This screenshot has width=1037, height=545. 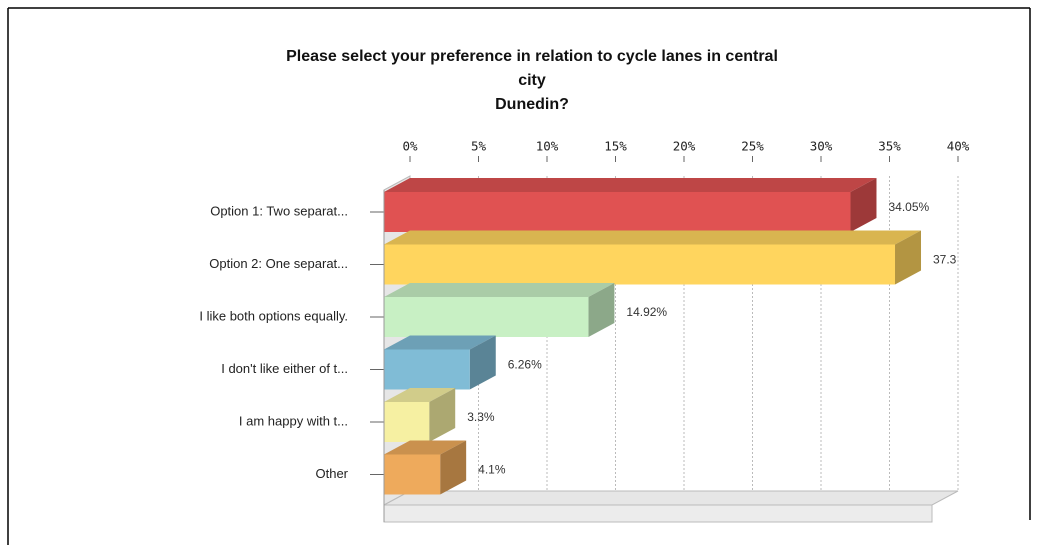 I want to click on x-tick-label: 35%, so click(x=889, y=146).